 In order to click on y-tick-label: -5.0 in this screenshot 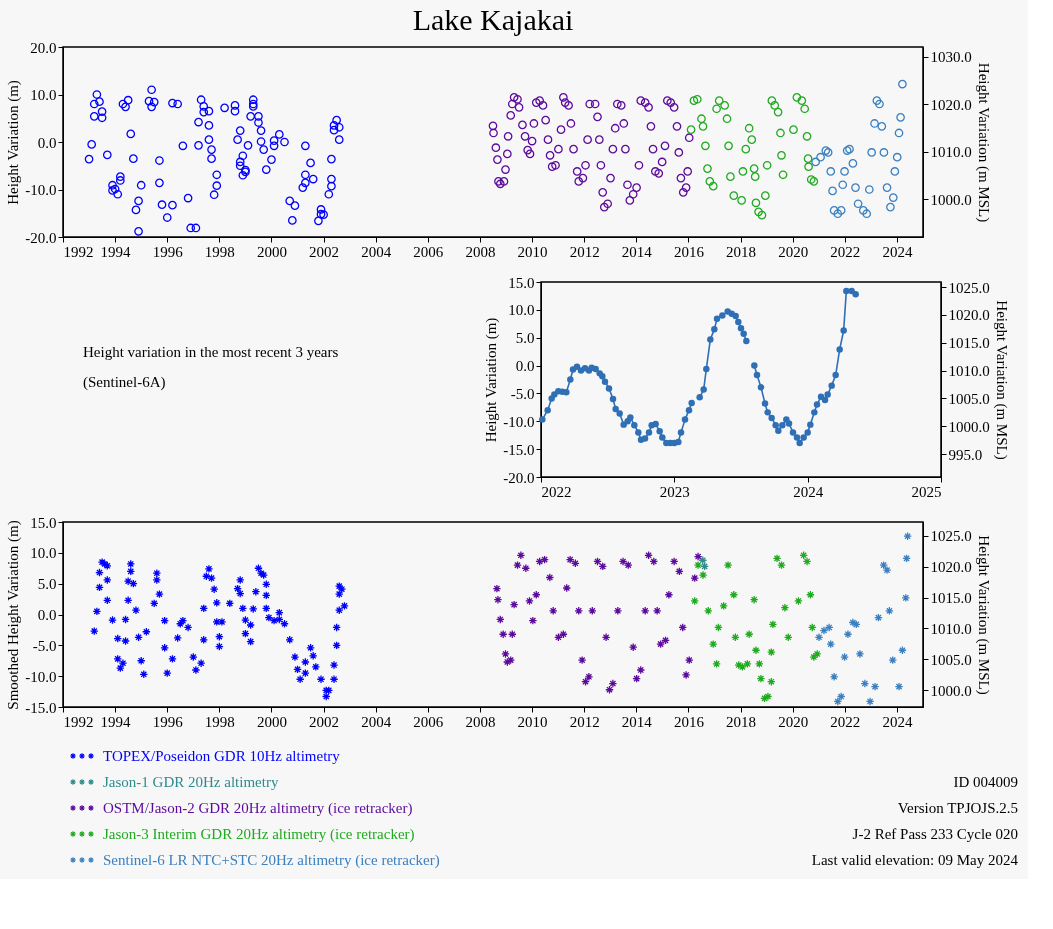, I will do `click(44, 645)`.